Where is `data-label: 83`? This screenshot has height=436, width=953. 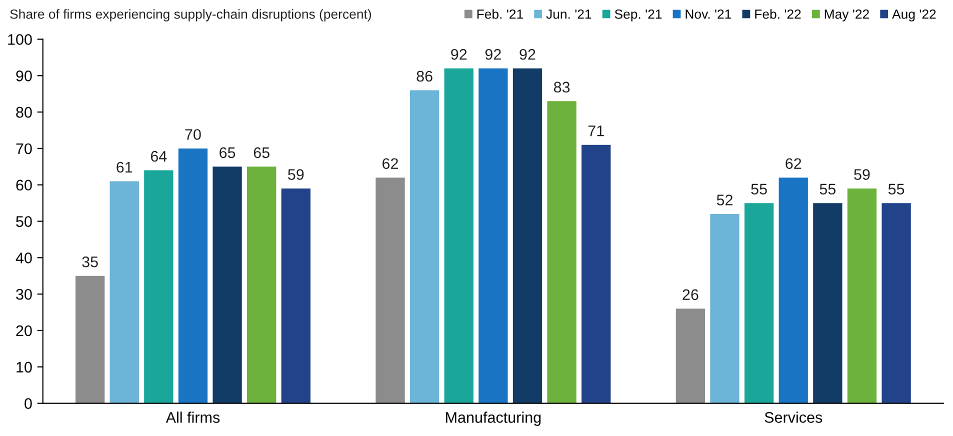 data-label: 83 is located at coordinates (562, 87).